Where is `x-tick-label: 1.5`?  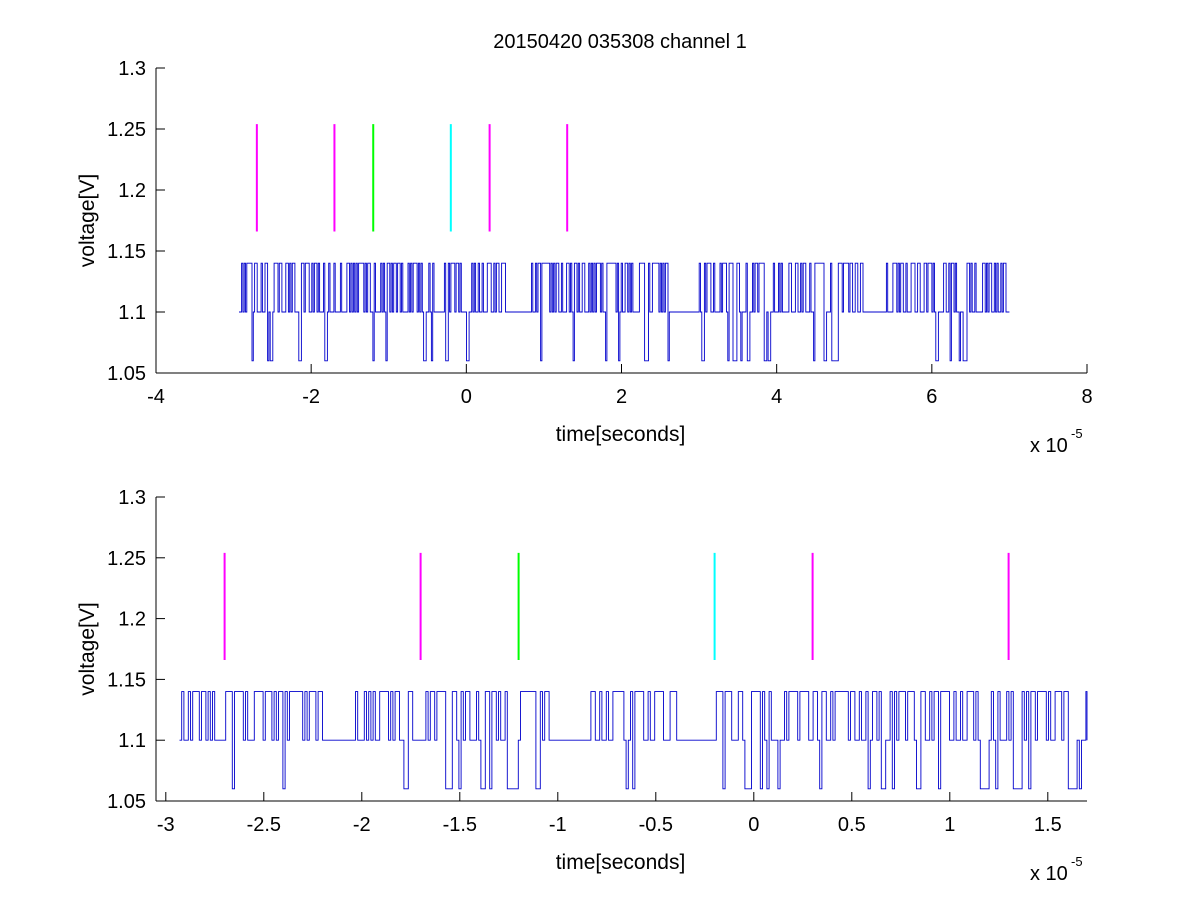
x-tick-label: 1.5 is located at coordinates (1048, 825).